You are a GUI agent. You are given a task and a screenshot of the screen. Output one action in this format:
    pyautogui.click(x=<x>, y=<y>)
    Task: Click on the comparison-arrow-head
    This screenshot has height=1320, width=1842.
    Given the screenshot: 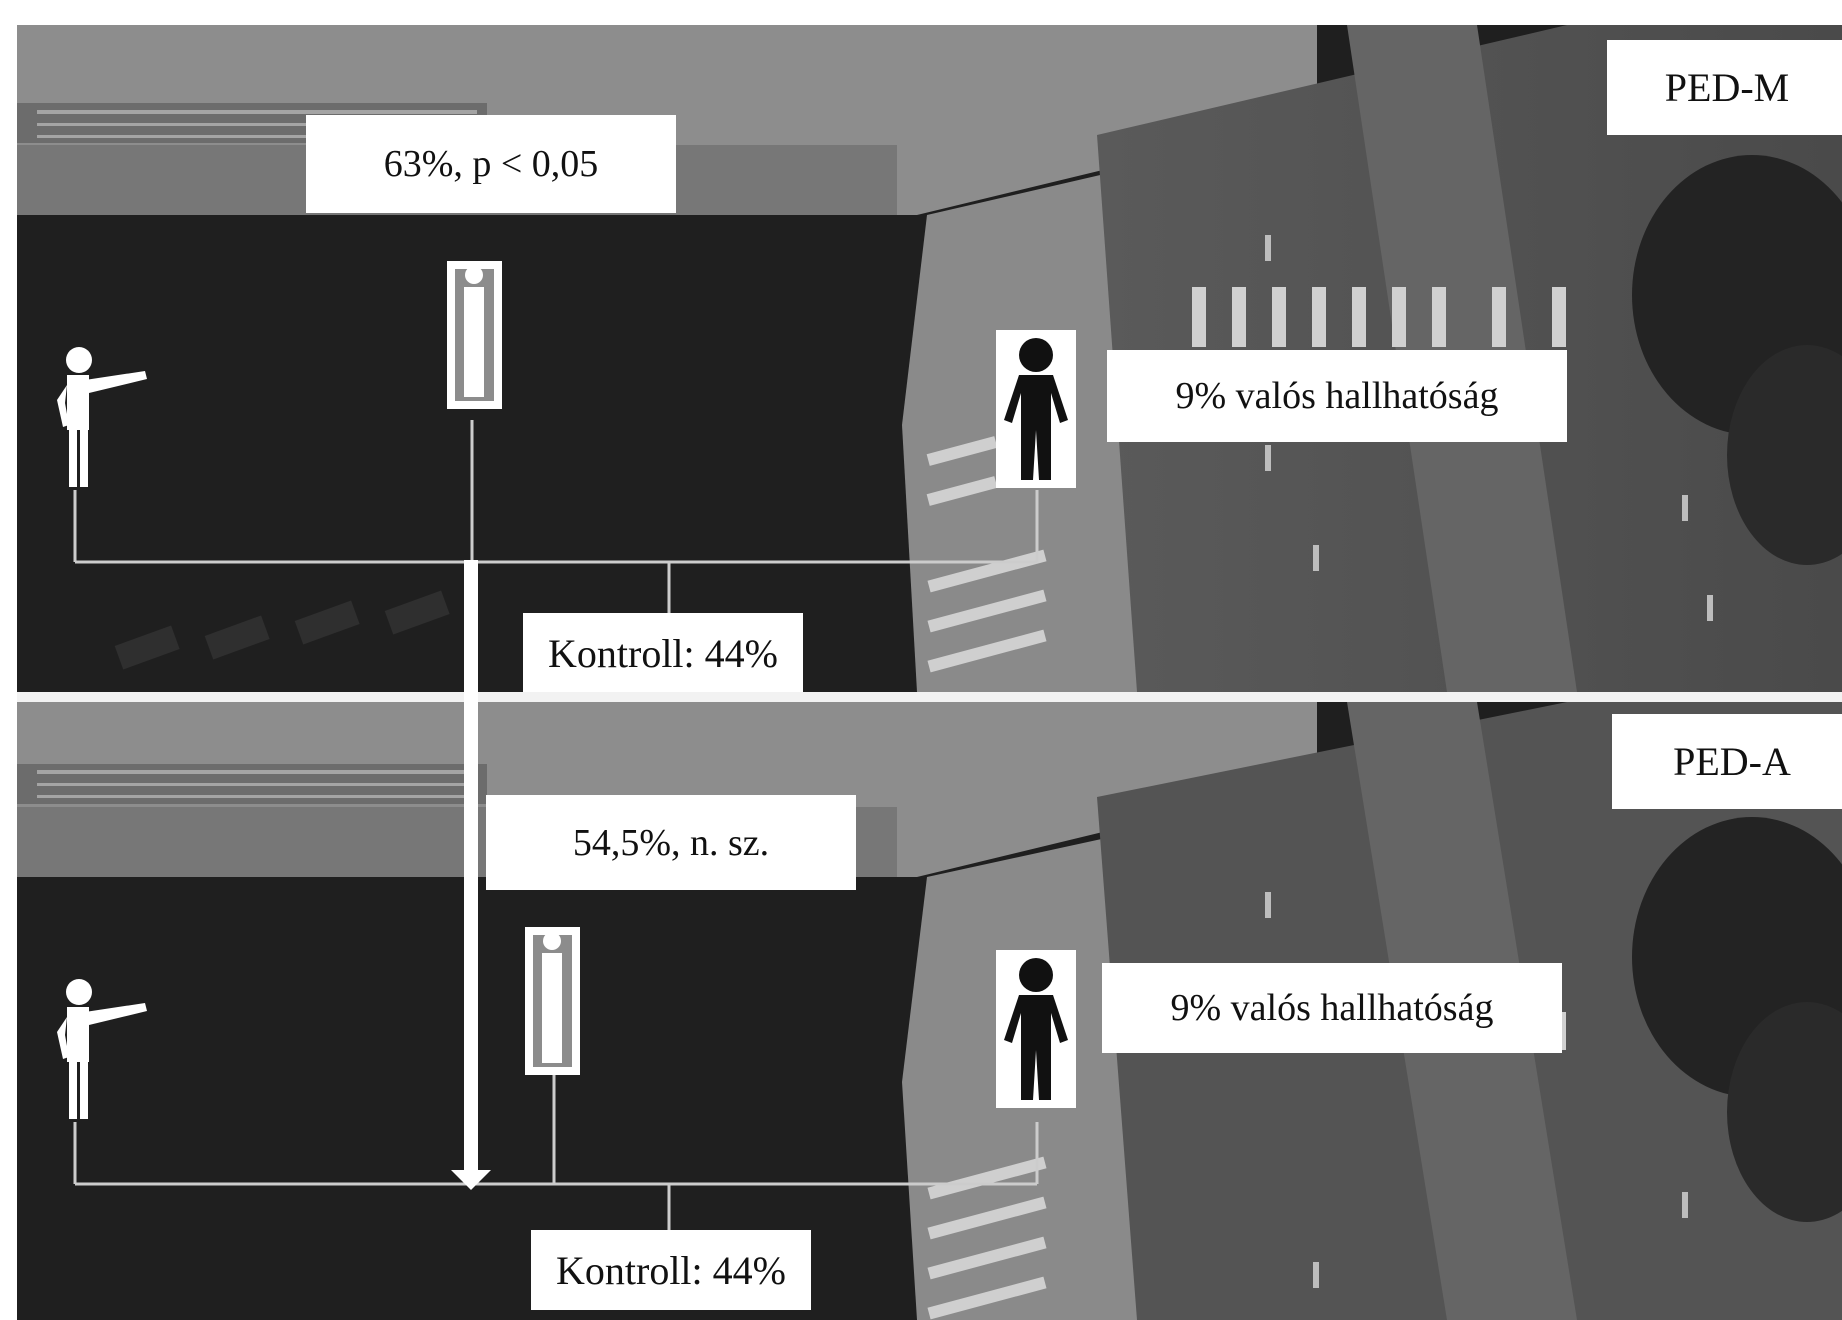 What is the action you would take?
    pyautogui.click(x=471, y=1180)
    